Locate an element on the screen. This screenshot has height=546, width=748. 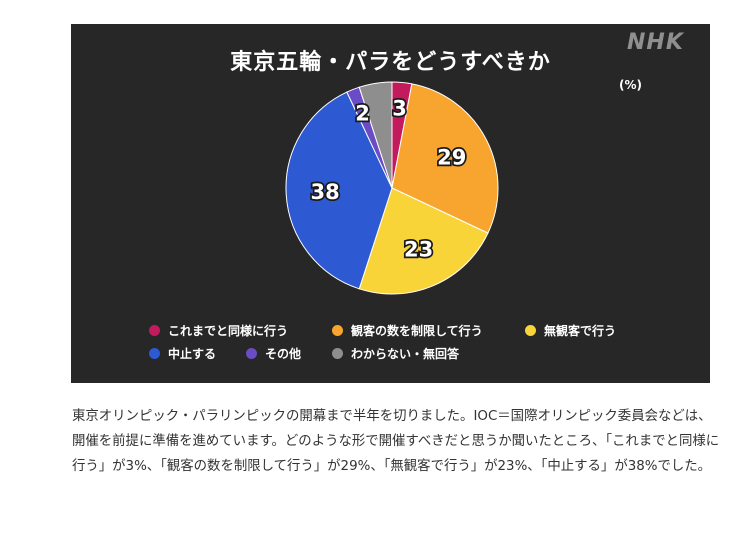
legend-item-5: わからない・無回答 is located at coordinates (395, 353).